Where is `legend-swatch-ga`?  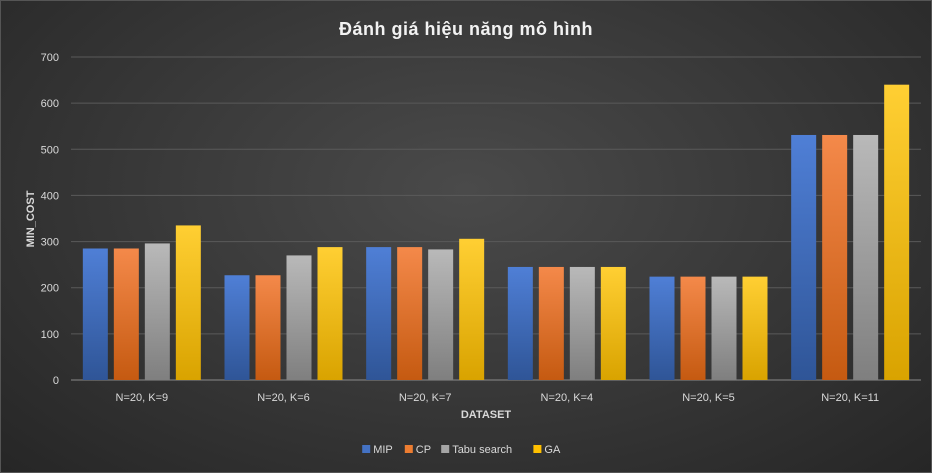
legend-swatch-ga is located at coordinates (537, 449).